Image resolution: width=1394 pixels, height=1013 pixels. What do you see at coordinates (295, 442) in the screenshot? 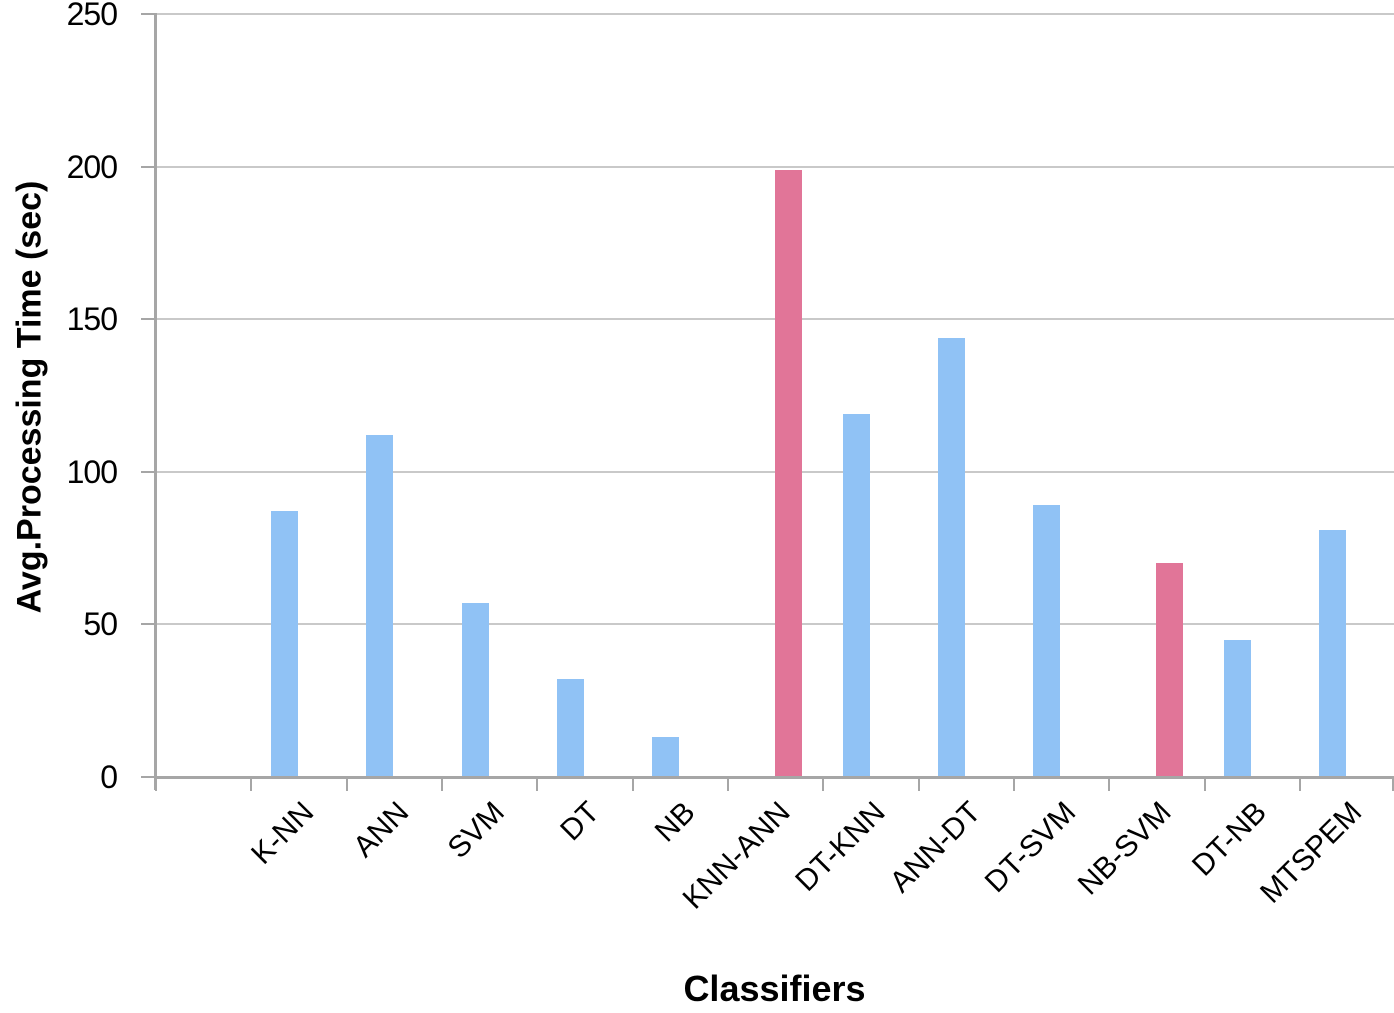
I see `category-slot: K-NN` at bounding box center [295, 442].